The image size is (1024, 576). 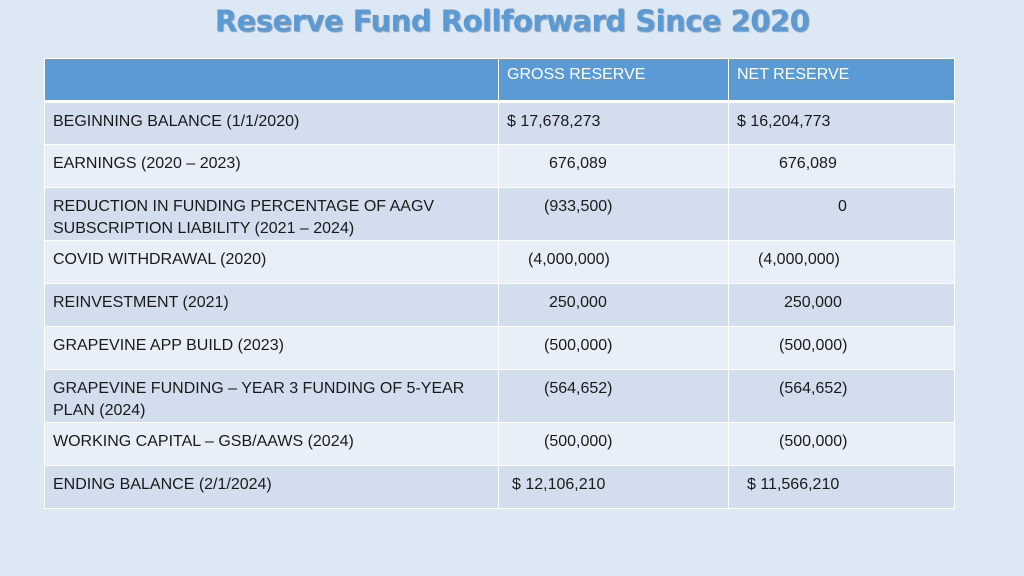 What do you see at coordinates (512, 21) in the screenshot?
I see `page-title: Reserve Fund Rollforward Since 2020` at bounding box center [512, 21].